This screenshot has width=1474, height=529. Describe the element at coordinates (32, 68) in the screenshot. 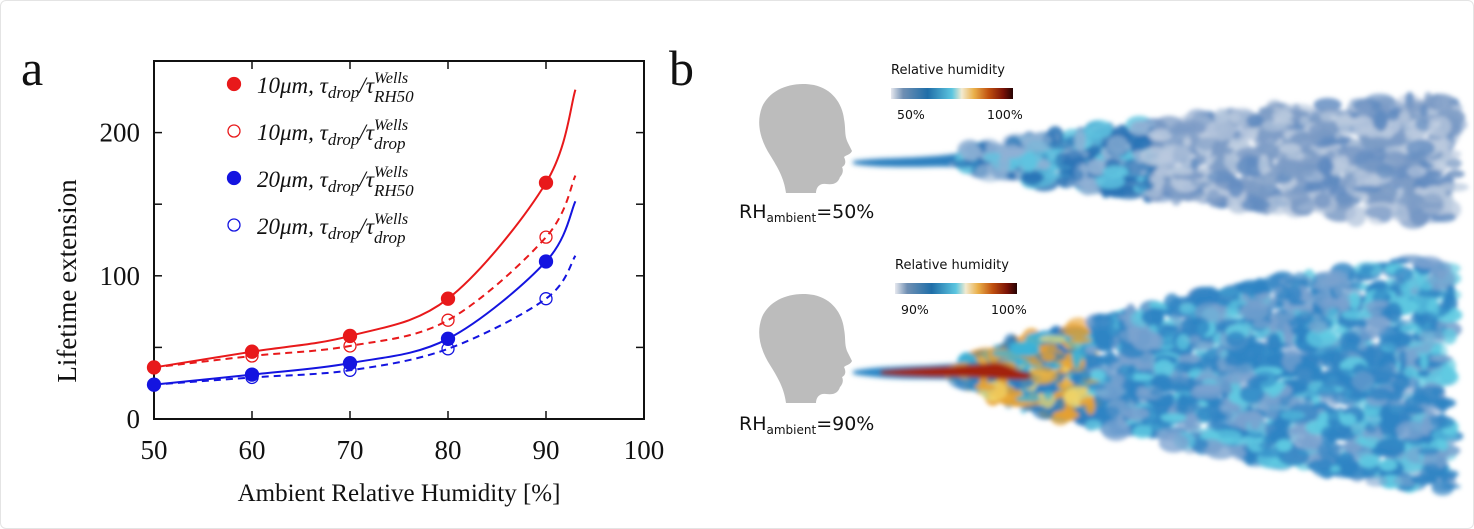

I see `panel-a-label: a` at that location.